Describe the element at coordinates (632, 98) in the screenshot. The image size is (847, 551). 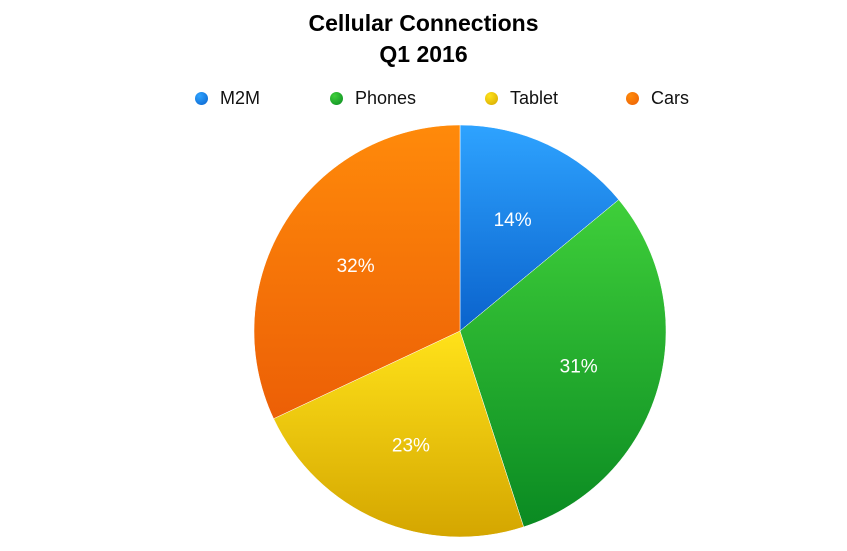
I see `legend-swatch-cars` at that location.